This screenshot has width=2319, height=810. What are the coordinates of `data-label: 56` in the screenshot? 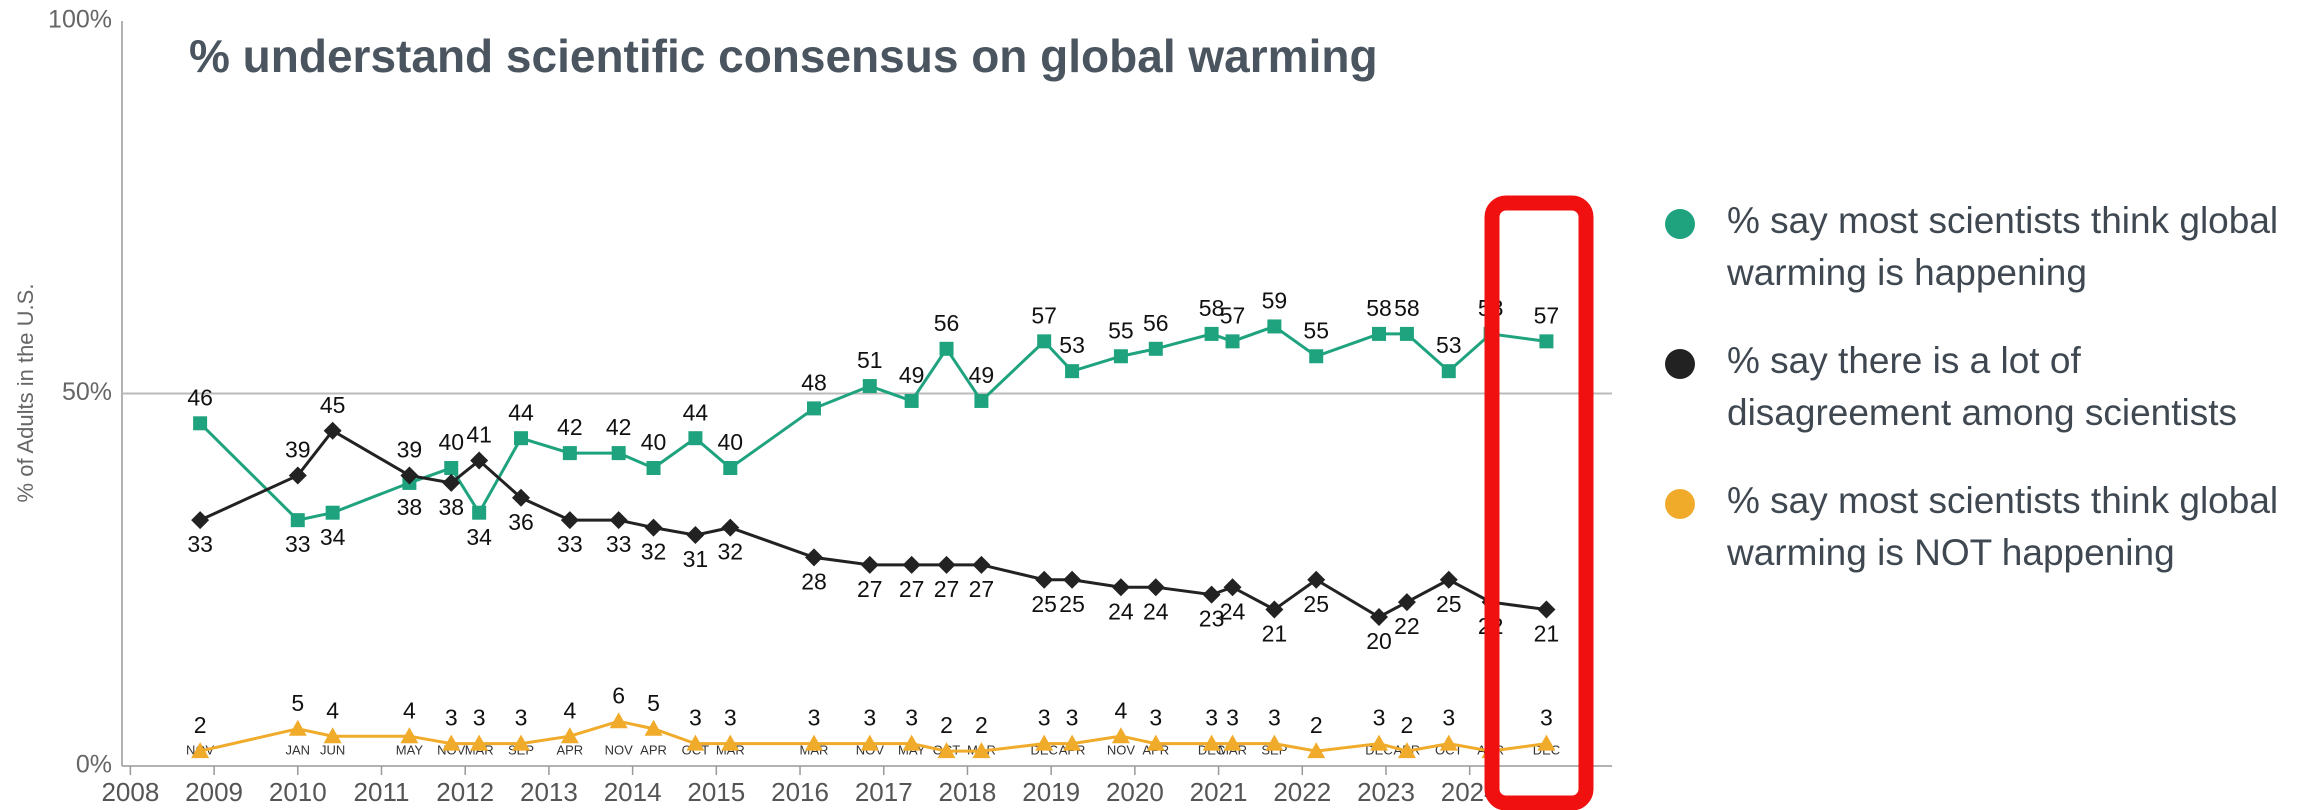 It's located at (947, 323).